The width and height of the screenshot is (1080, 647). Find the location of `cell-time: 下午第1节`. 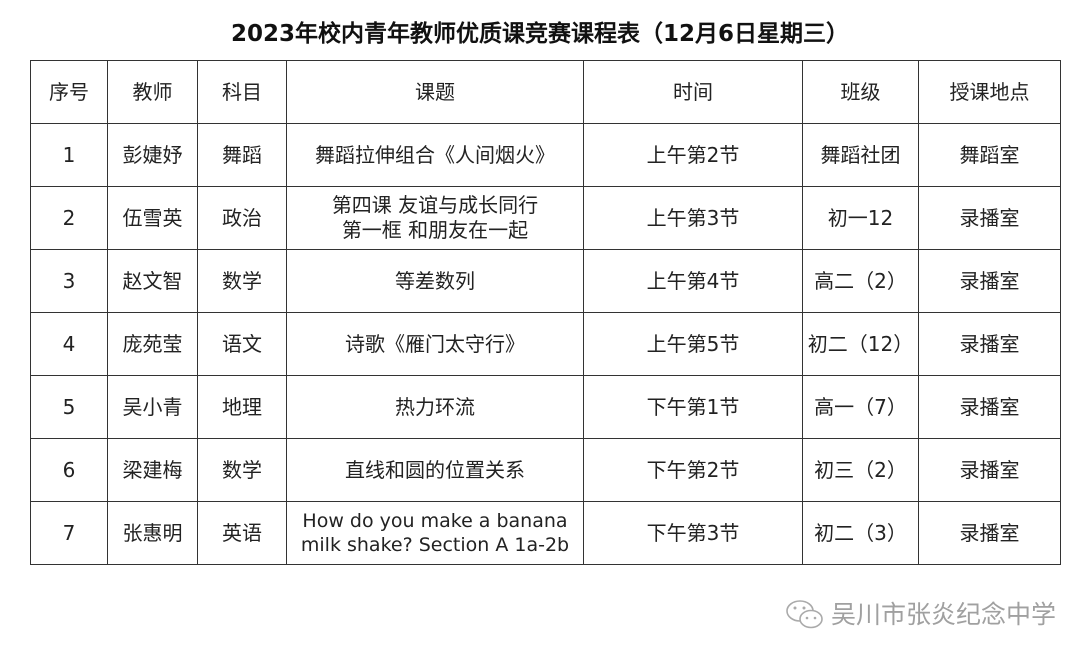

cell-time: 下午第1节 is located at coordinates (693, 407).